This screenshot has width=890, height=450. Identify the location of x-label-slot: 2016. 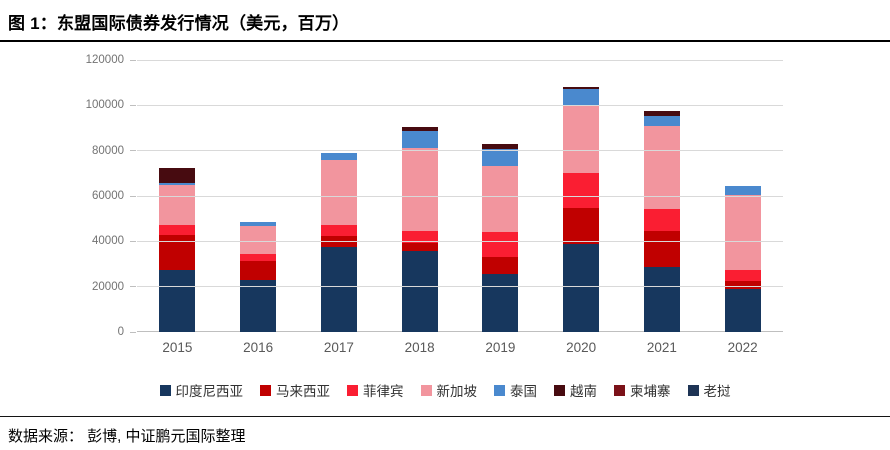
(258, 347).